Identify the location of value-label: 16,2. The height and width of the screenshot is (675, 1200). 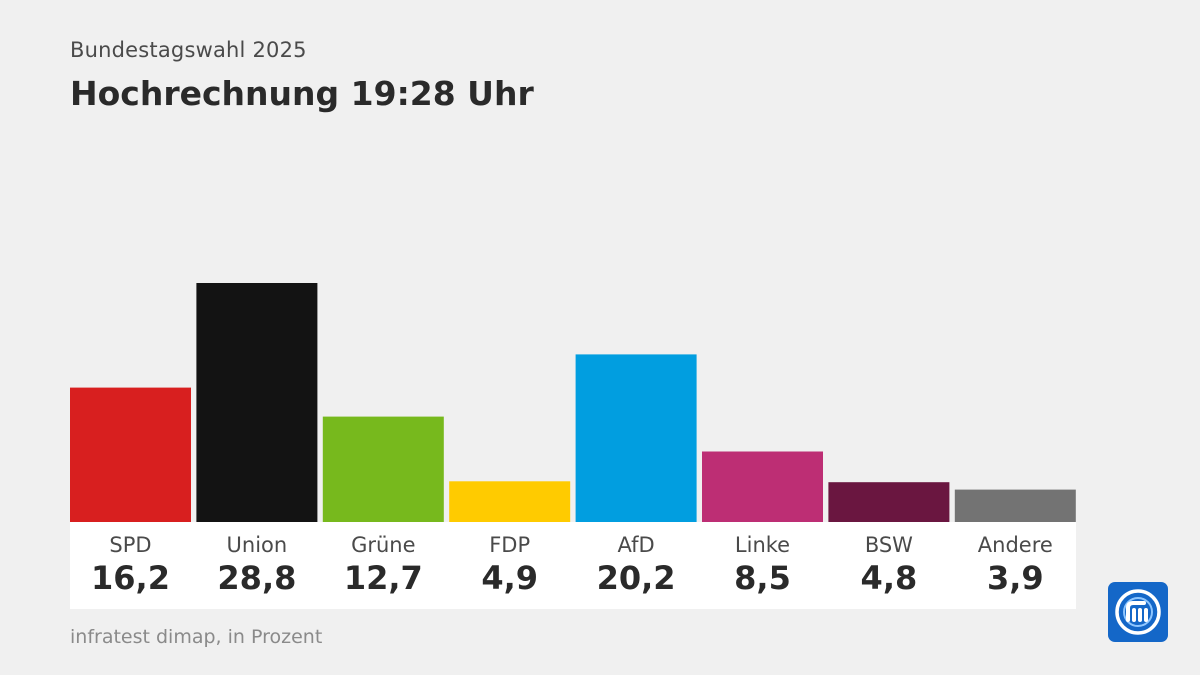
(130, 578).